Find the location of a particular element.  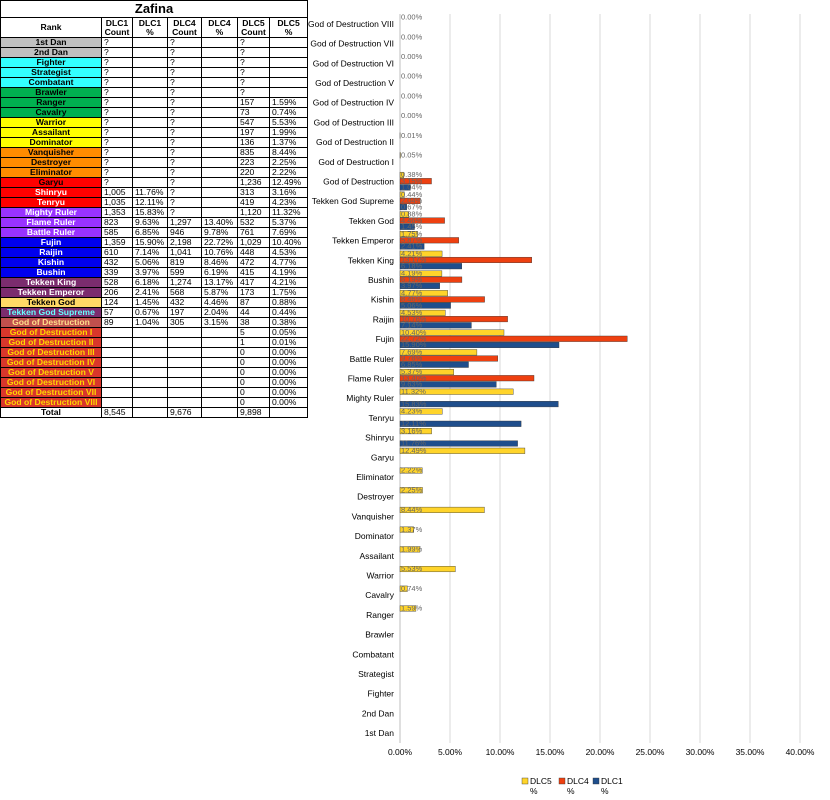

data-label: 5.37% is located at coordinates (412, 371).